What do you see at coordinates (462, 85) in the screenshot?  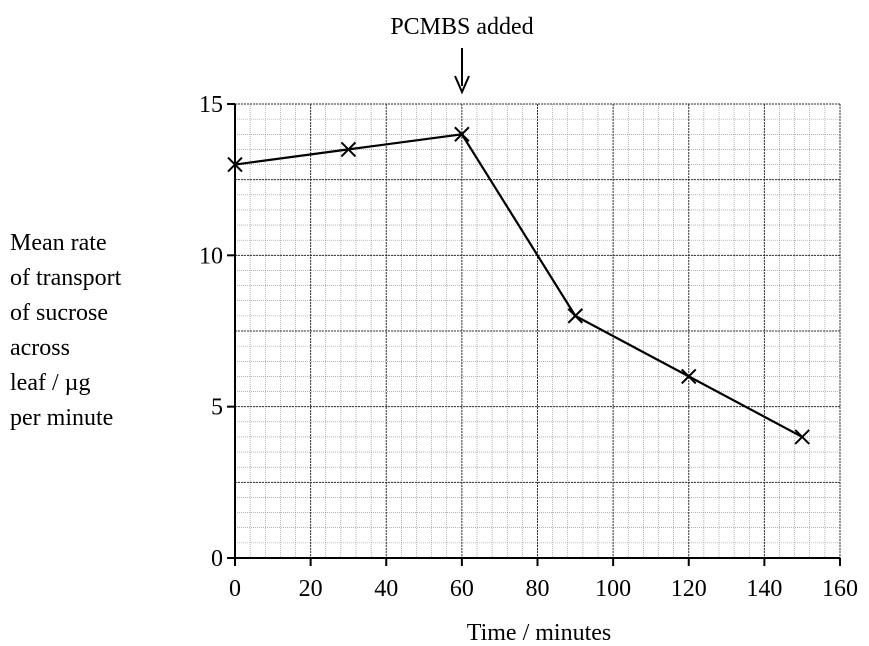 I see `arrow-head-icon` at bounding box center [462, 85].